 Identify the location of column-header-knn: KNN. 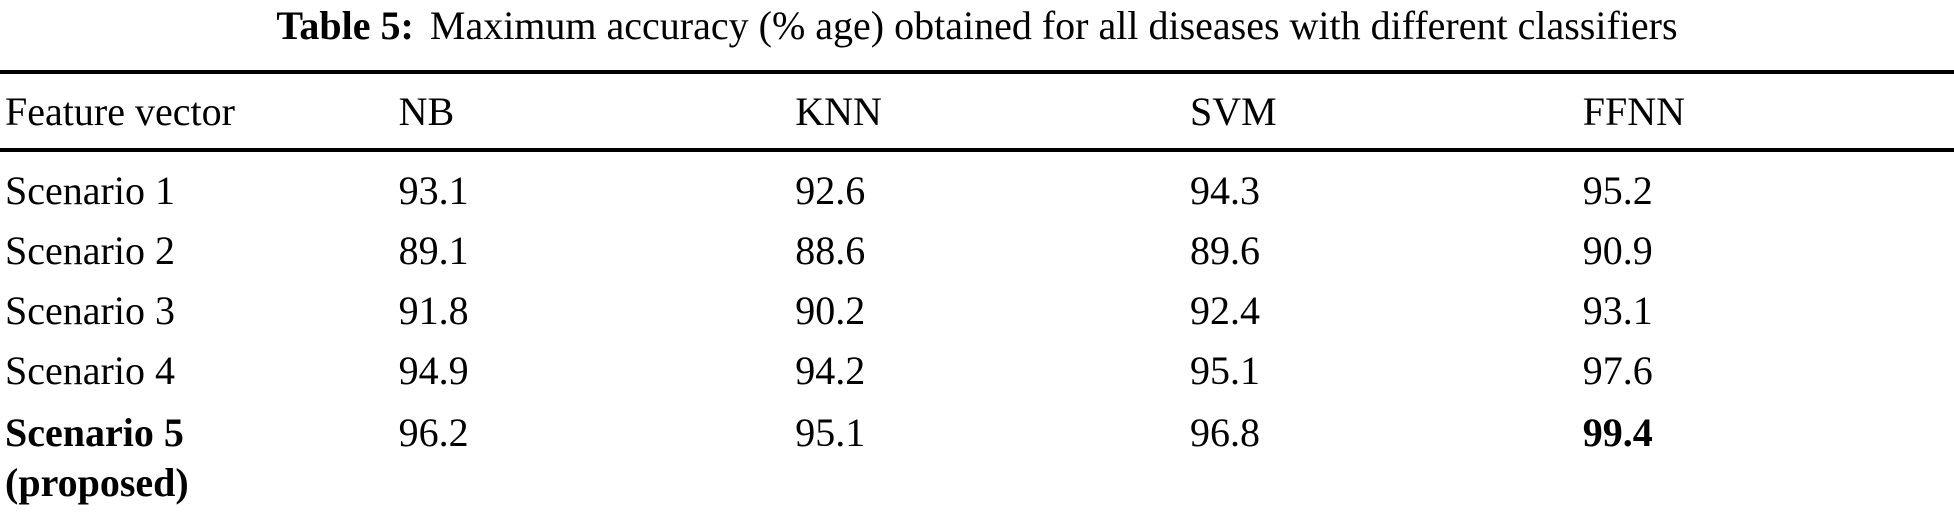
(992, 112).